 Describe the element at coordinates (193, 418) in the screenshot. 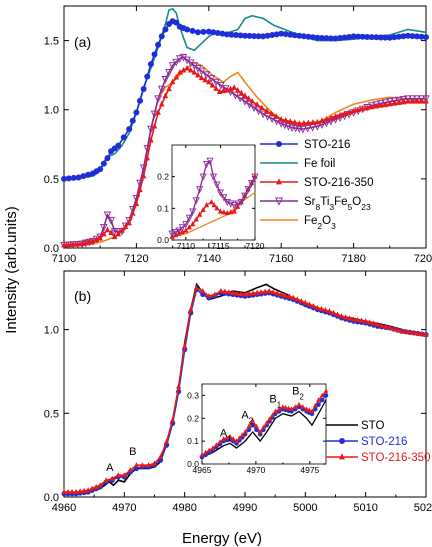

I see `inset-b-y-tick-label: 0.2` at that location.